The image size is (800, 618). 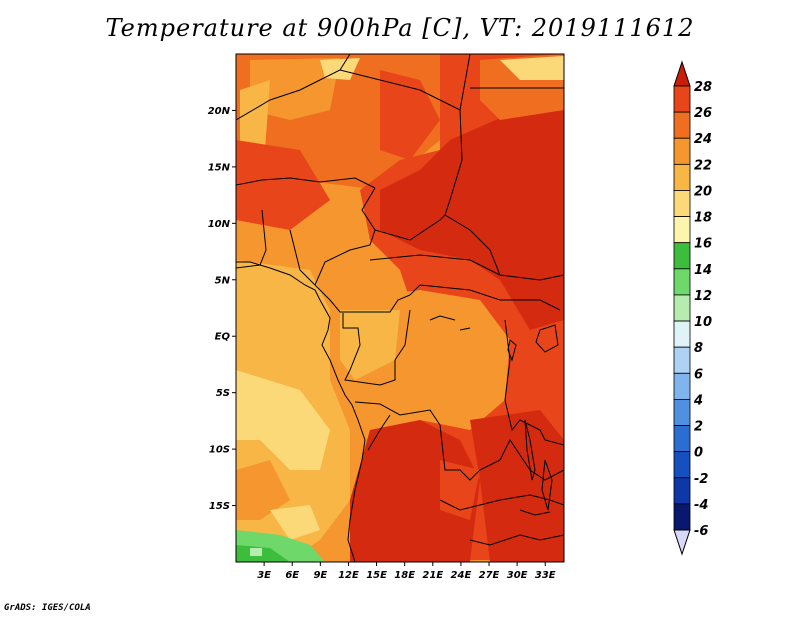 What do you see at coordinates (703, 218) in the screenshot?
I see `colorbar-label: 18` at bounding box center [703, 218].